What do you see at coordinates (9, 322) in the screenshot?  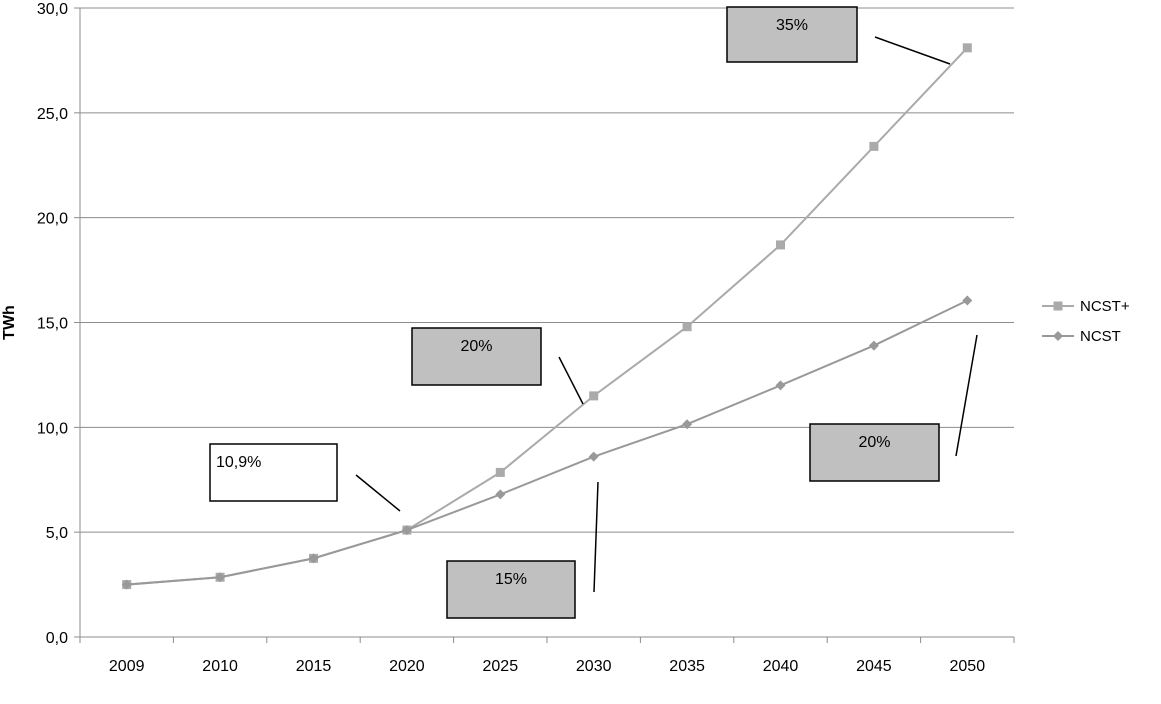 I see `y-axis-title: TWh` at bounding box center [9, 322].